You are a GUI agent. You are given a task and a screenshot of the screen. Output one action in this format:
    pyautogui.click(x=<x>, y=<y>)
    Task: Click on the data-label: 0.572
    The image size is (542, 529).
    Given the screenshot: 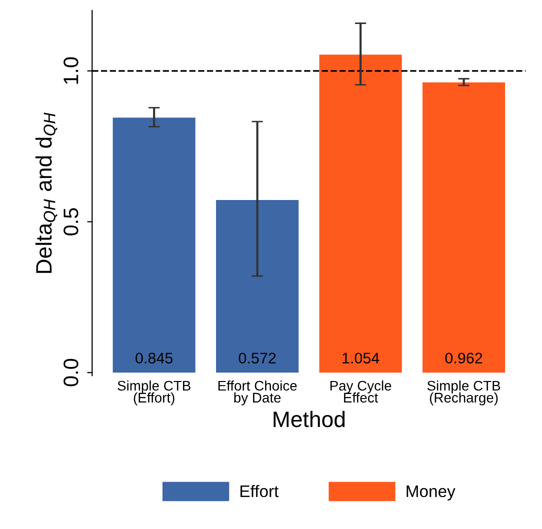 What is the action you would take?
    pyautogui.click(x=257, y=358)
    